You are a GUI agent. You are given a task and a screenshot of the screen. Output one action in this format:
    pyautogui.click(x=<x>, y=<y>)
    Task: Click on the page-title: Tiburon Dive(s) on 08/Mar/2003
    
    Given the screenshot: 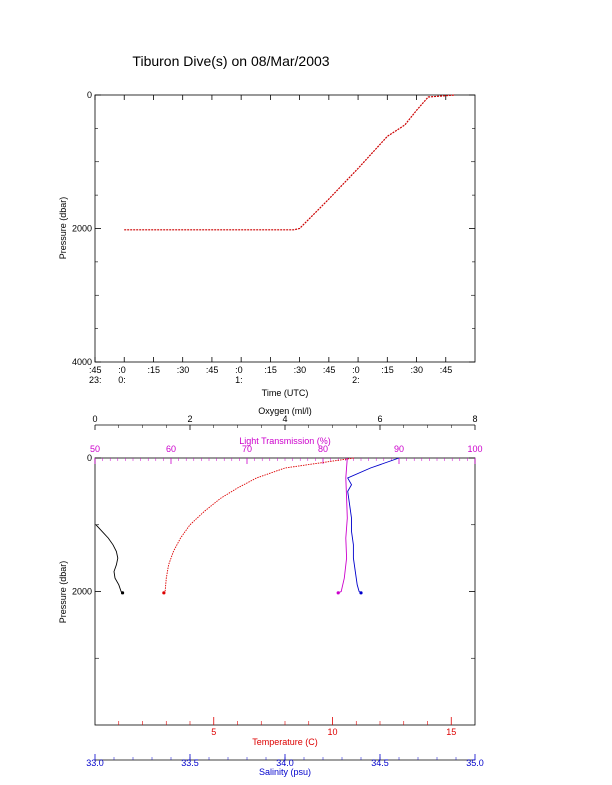 What is the action you would take?
    pyautogui.click(x=230, y=61)
    